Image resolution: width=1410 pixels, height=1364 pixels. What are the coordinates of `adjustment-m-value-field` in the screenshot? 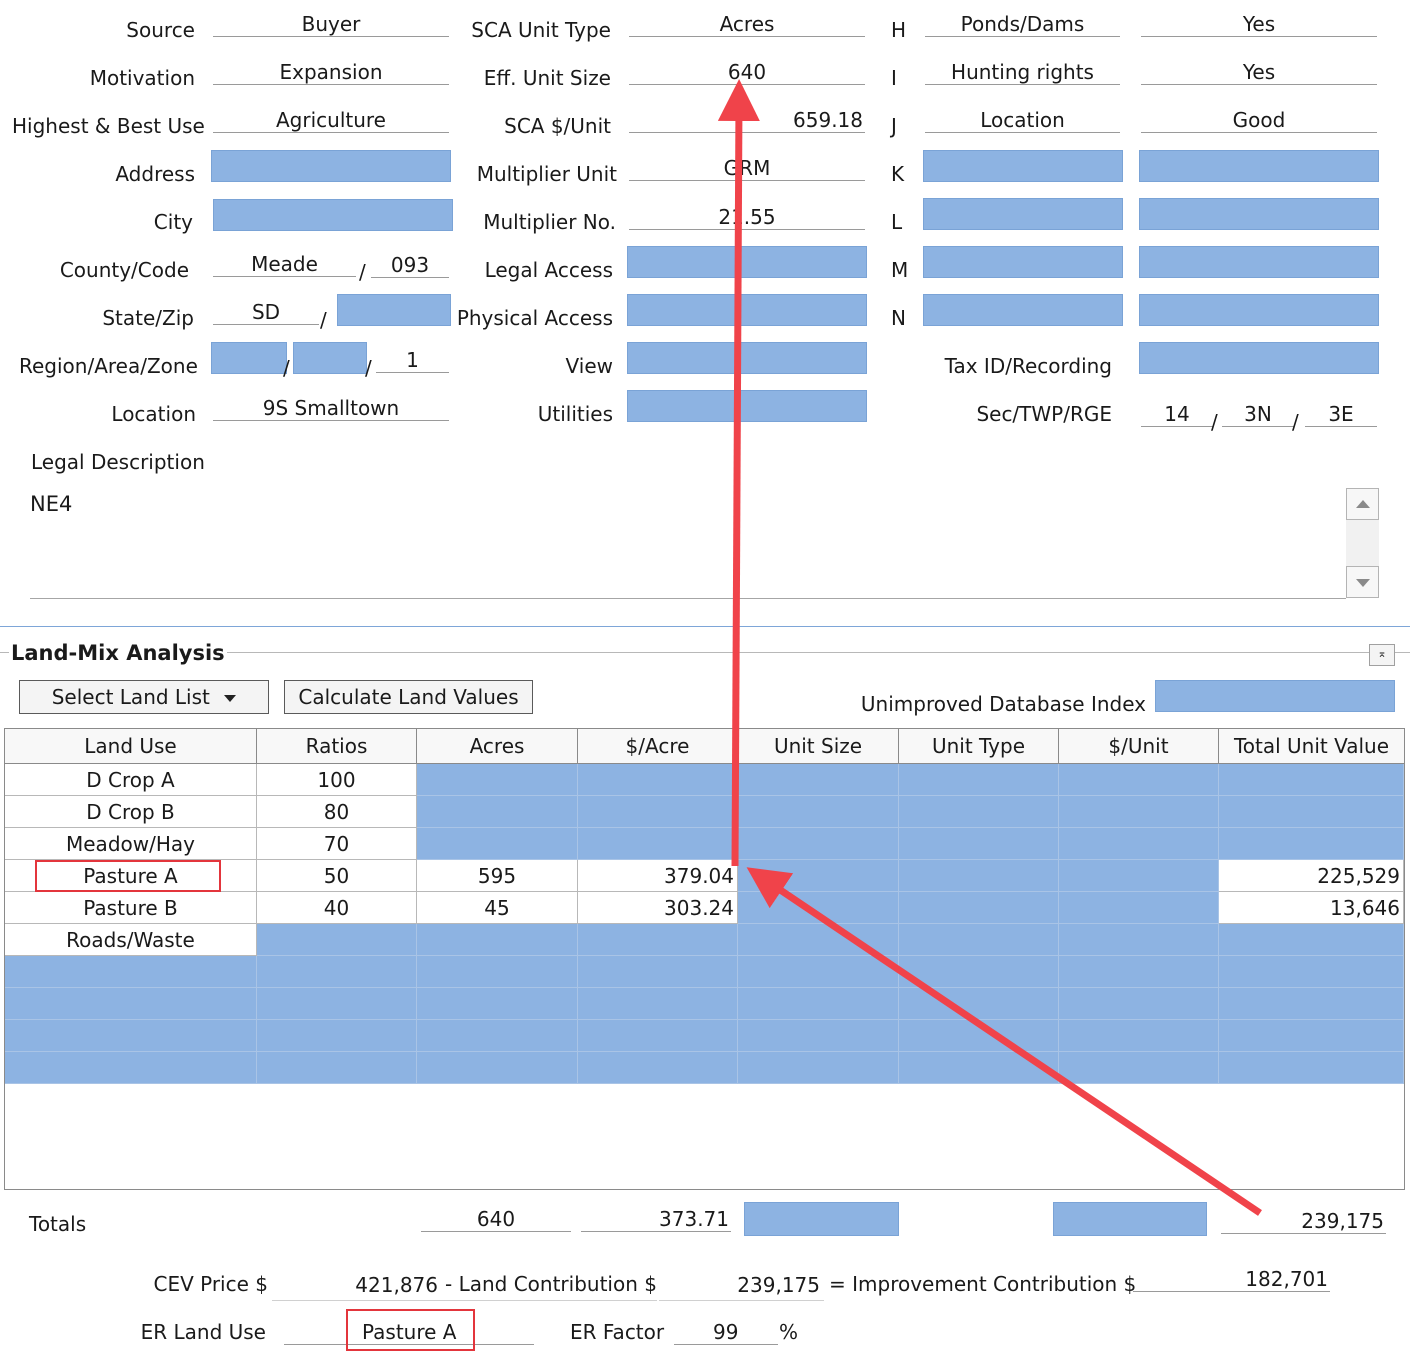 It's located at (1259, 262).